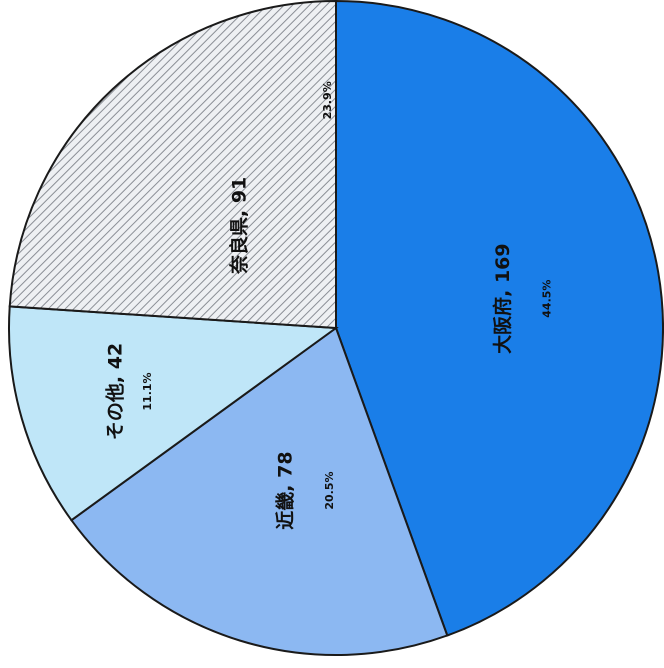 This screenshot has width=664, height=668. Describe the element at coordinates (115, 391) in the screenshot. I see `slice-label-3: その他, 42` at that location.